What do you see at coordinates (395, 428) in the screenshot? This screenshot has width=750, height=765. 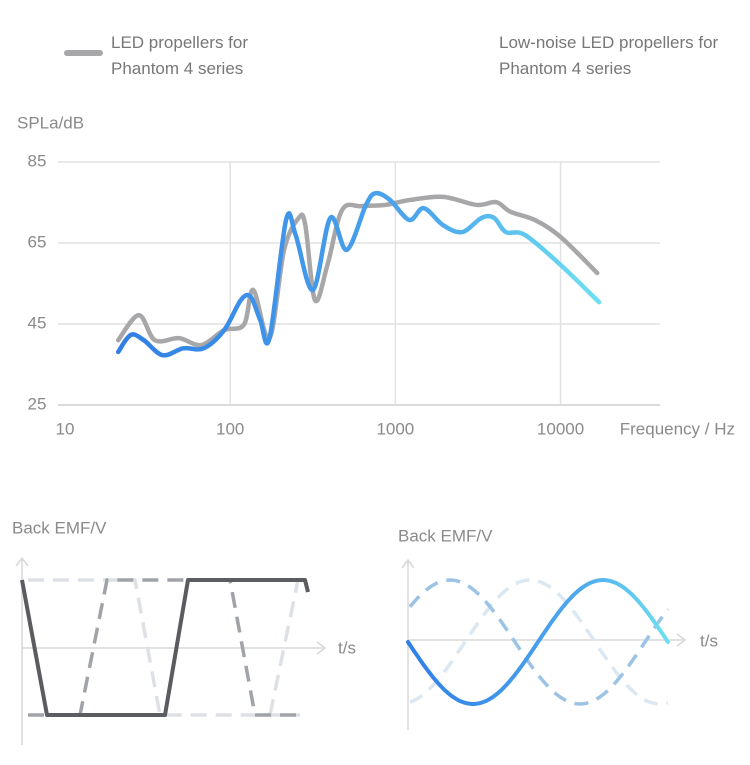 I see `x-tick-label: 1000` at bounding box center [395, 428].